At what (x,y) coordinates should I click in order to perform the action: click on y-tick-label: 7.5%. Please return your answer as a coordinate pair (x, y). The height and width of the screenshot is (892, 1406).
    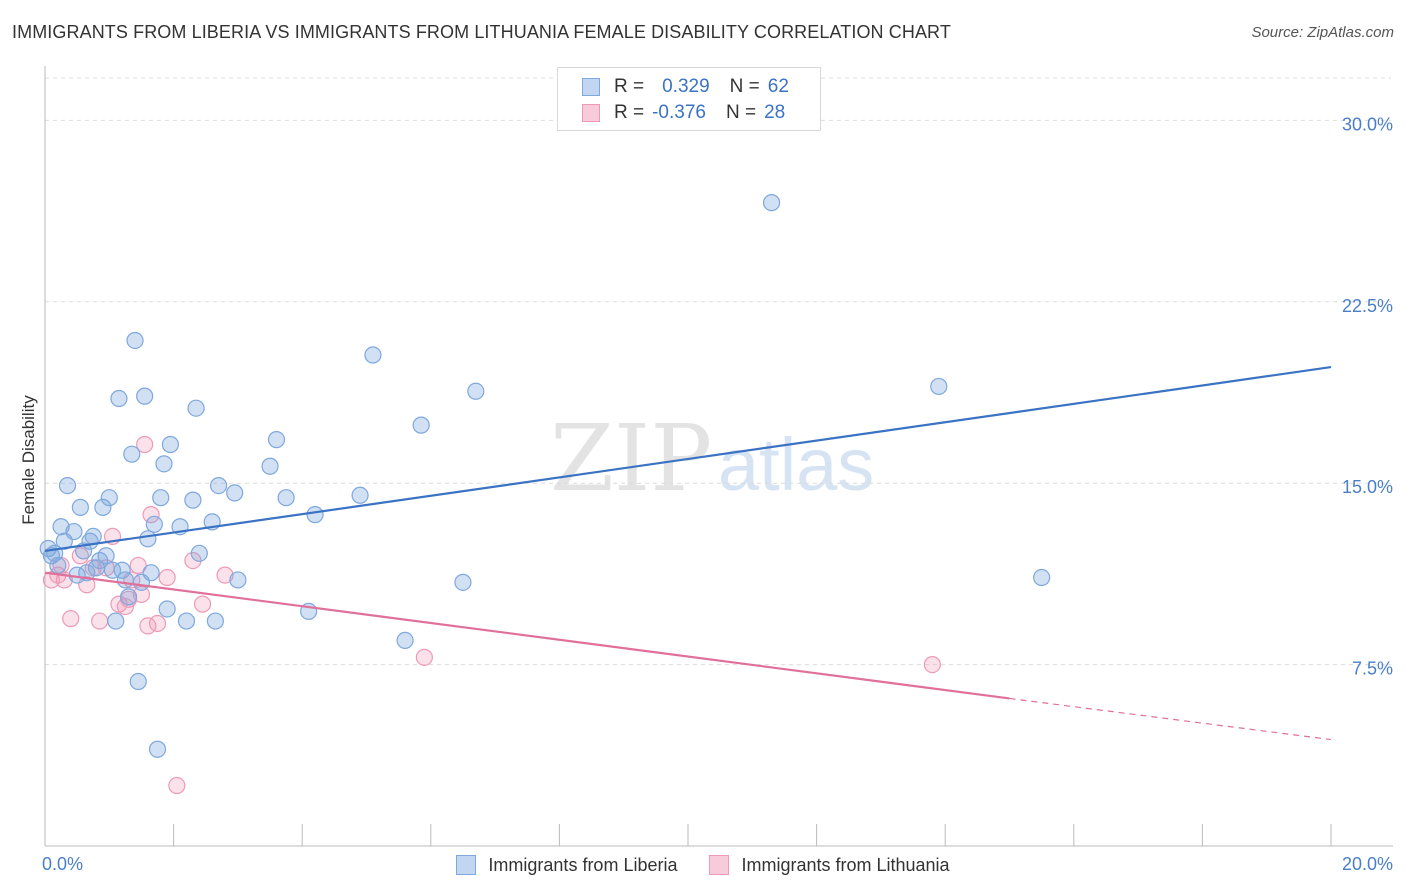
    Looking at the image, I should click on (1372, 669).